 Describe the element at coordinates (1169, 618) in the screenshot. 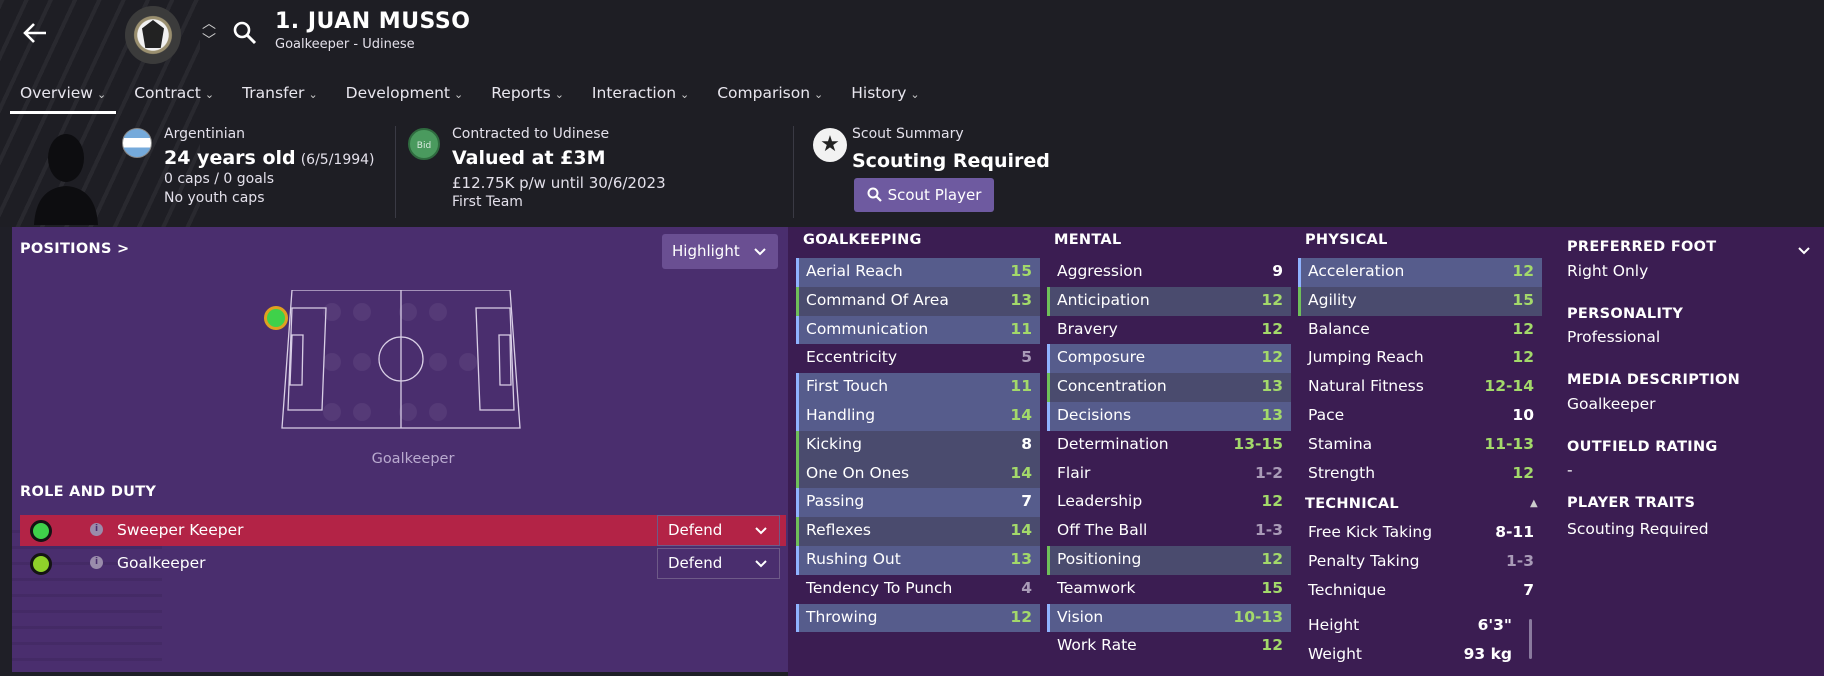

I see `attribute-row: Vision 10-13` at that location.